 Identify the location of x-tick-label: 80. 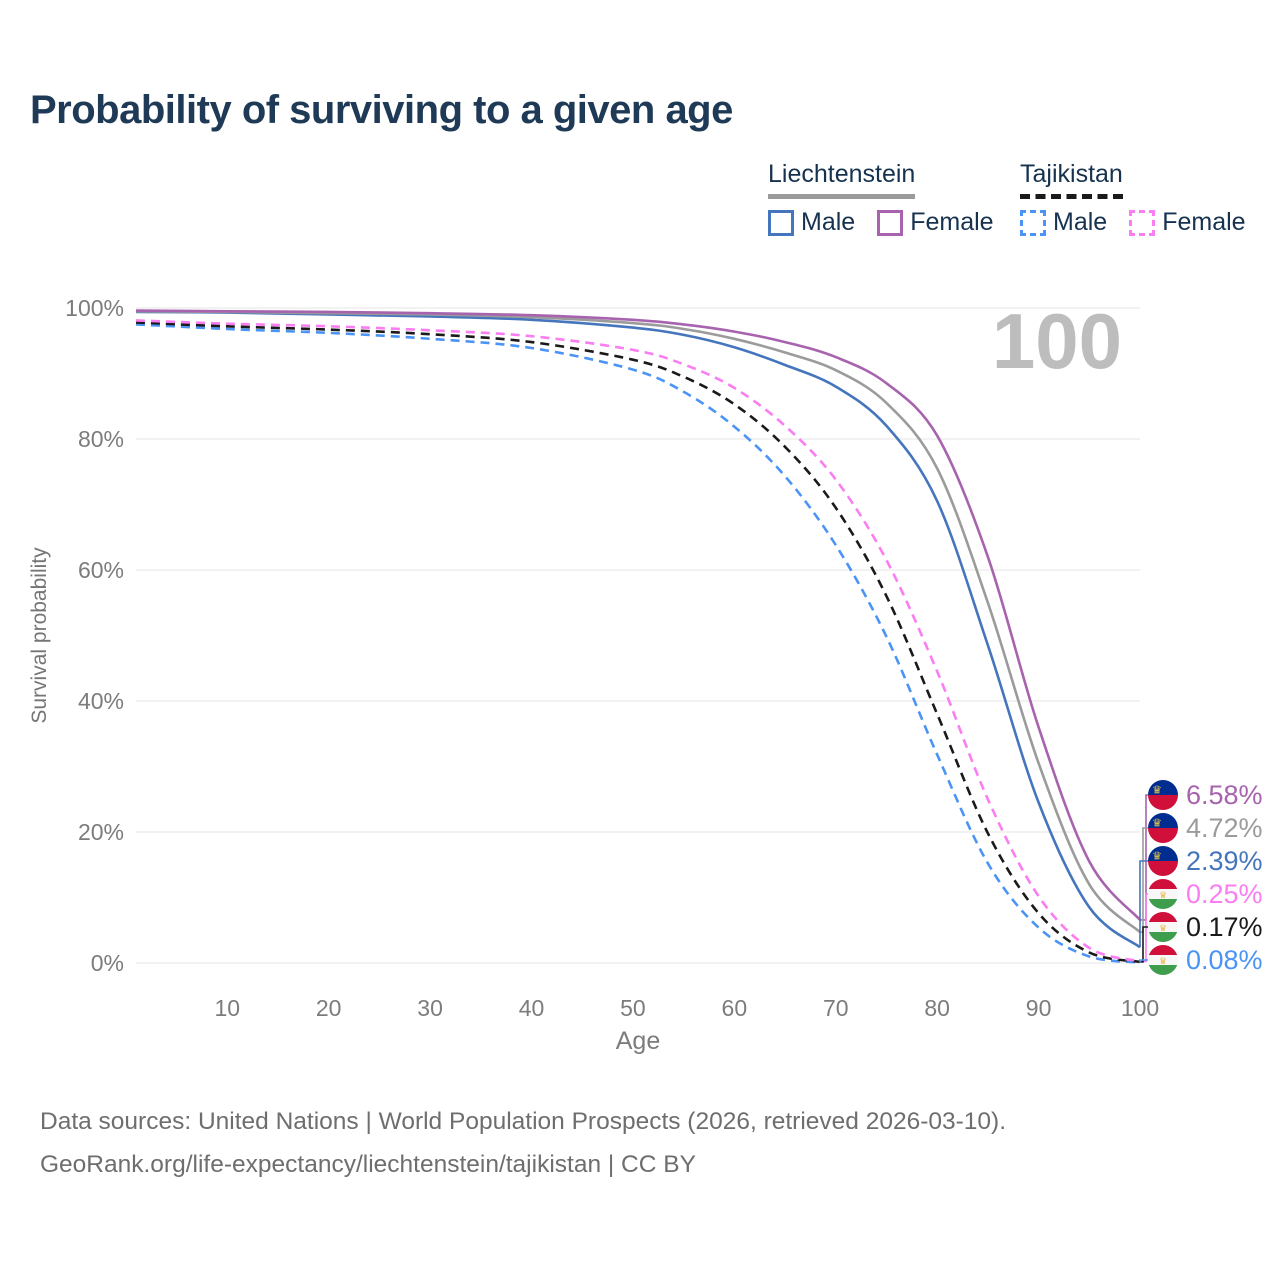
(937, 1008).